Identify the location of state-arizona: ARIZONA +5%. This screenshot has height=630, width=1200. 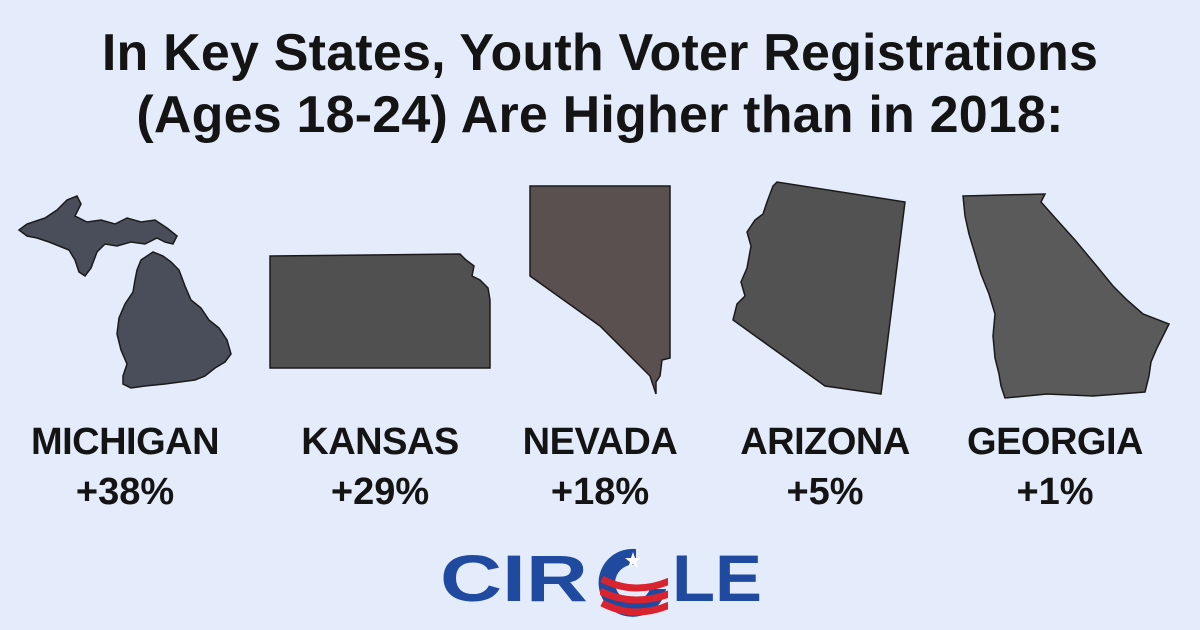
(825, 346).